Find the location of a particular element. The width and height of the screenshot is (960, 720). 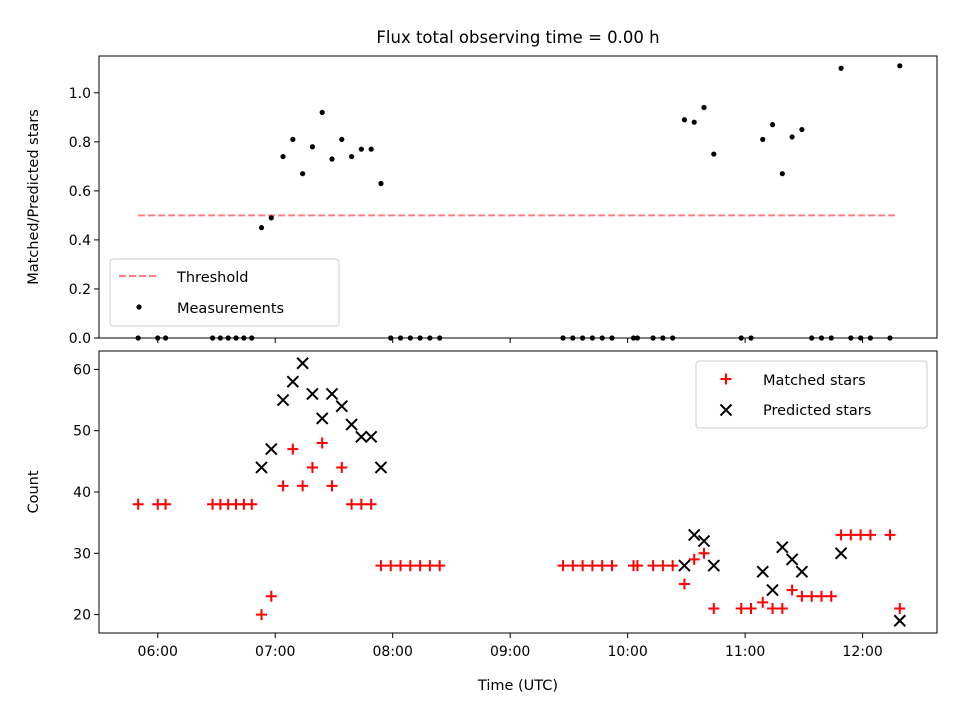

top-y-axis-label: Matched/Predicted stars is located at coordinates (34, 197).